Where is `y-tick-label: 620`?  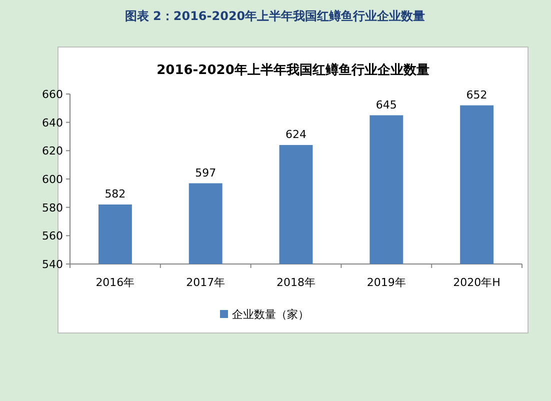 y-tick-label: 620 is located at coordinates (52, 151).